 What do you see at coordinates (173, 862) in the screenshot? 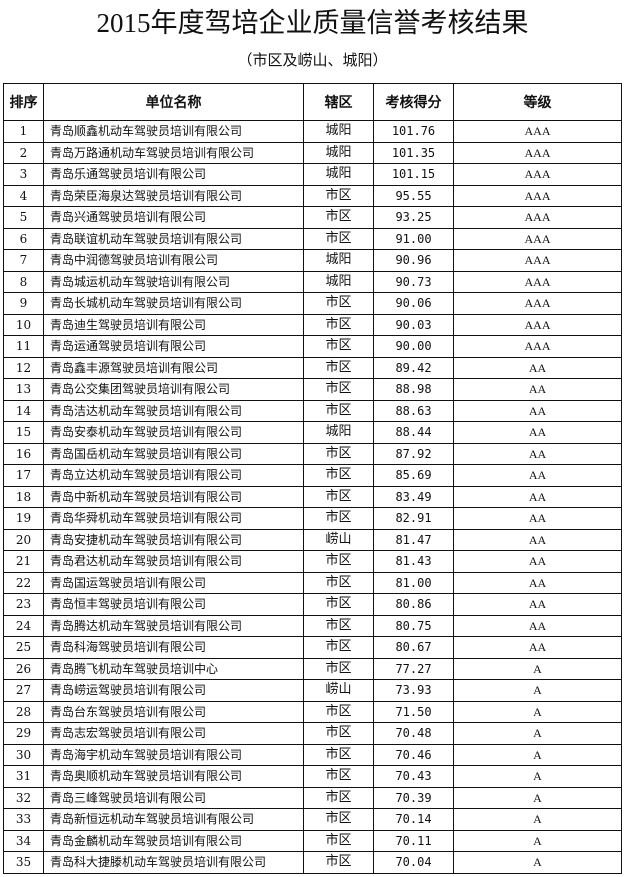
I see `company-name-cell: 青岛科大捷滕机动车驾驶员培训有限公司` at bounding box center [173, 862].